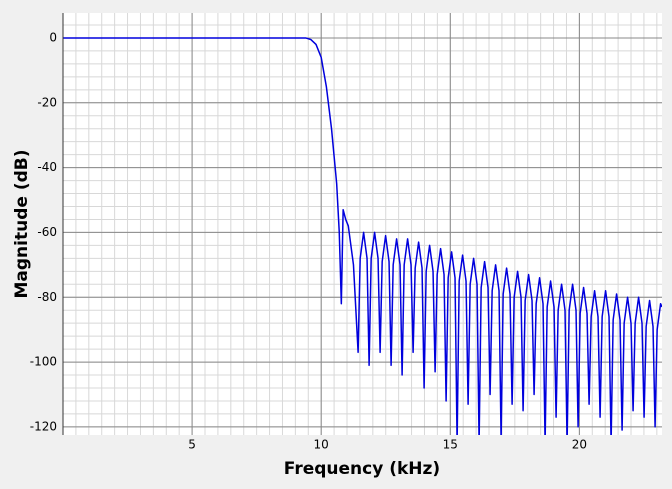 Image resolution: width=672 pixels, height=489 pixels. What do you see at coordinates (53, 37) in the screenshot?
I see `y-tick-label: 0` at bounding box center [53, 37].